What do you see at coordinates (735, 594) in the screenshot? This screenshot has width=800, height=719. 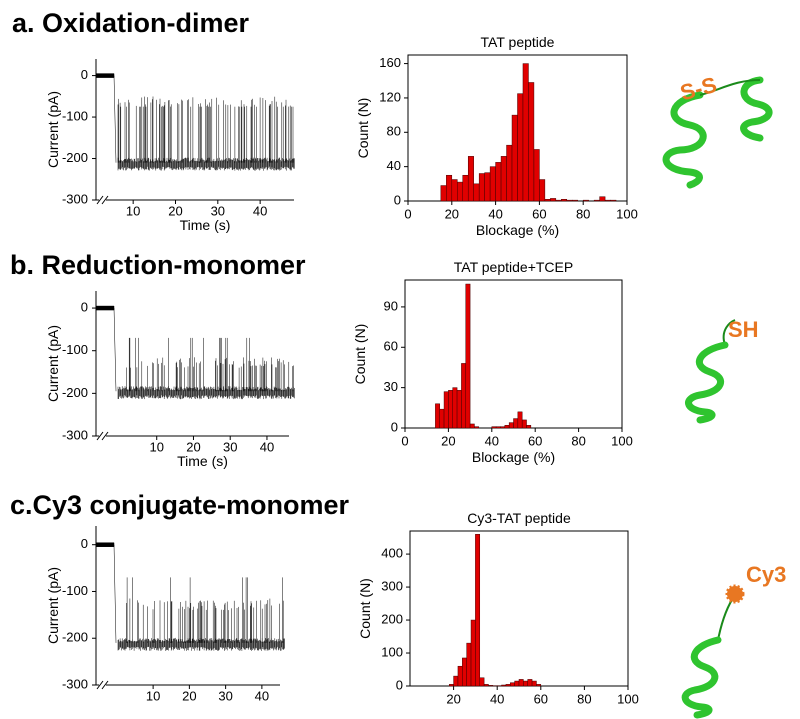 I see `dye-star` at bounding box center [735, 594].